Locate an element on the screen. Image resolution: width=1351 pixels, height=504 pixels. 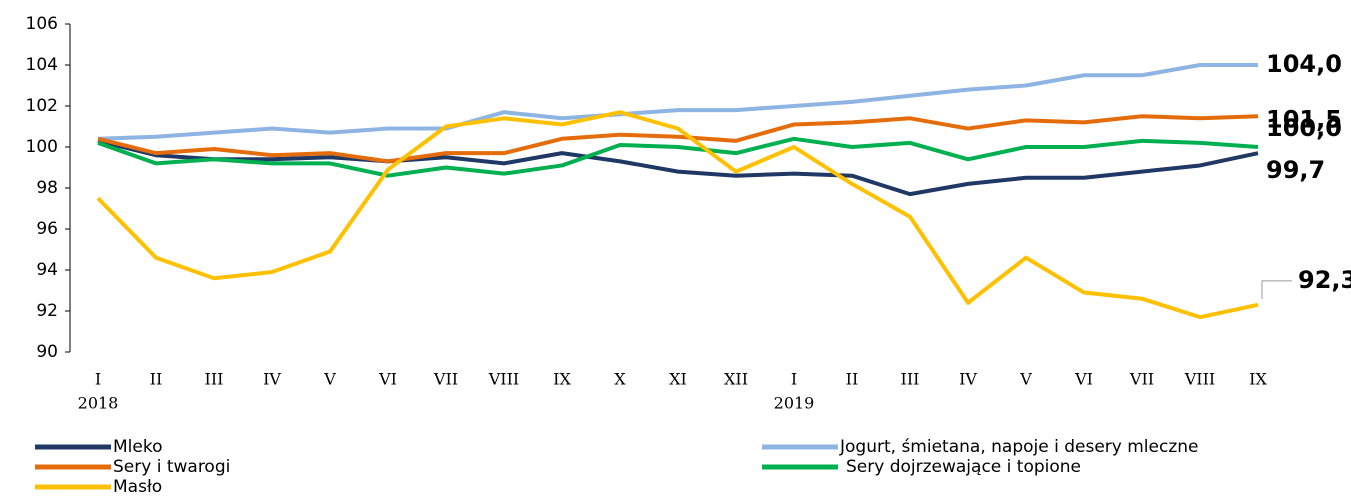
x-year-label: 2018 is located at coordinates (98, 403).